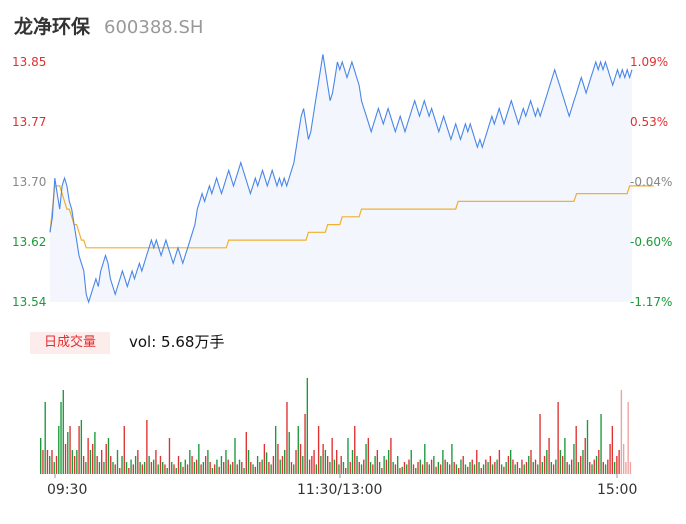 This screenshot has width=686, height=524. I want to click on pct-label-4: -0.60%, so click(651, 242).